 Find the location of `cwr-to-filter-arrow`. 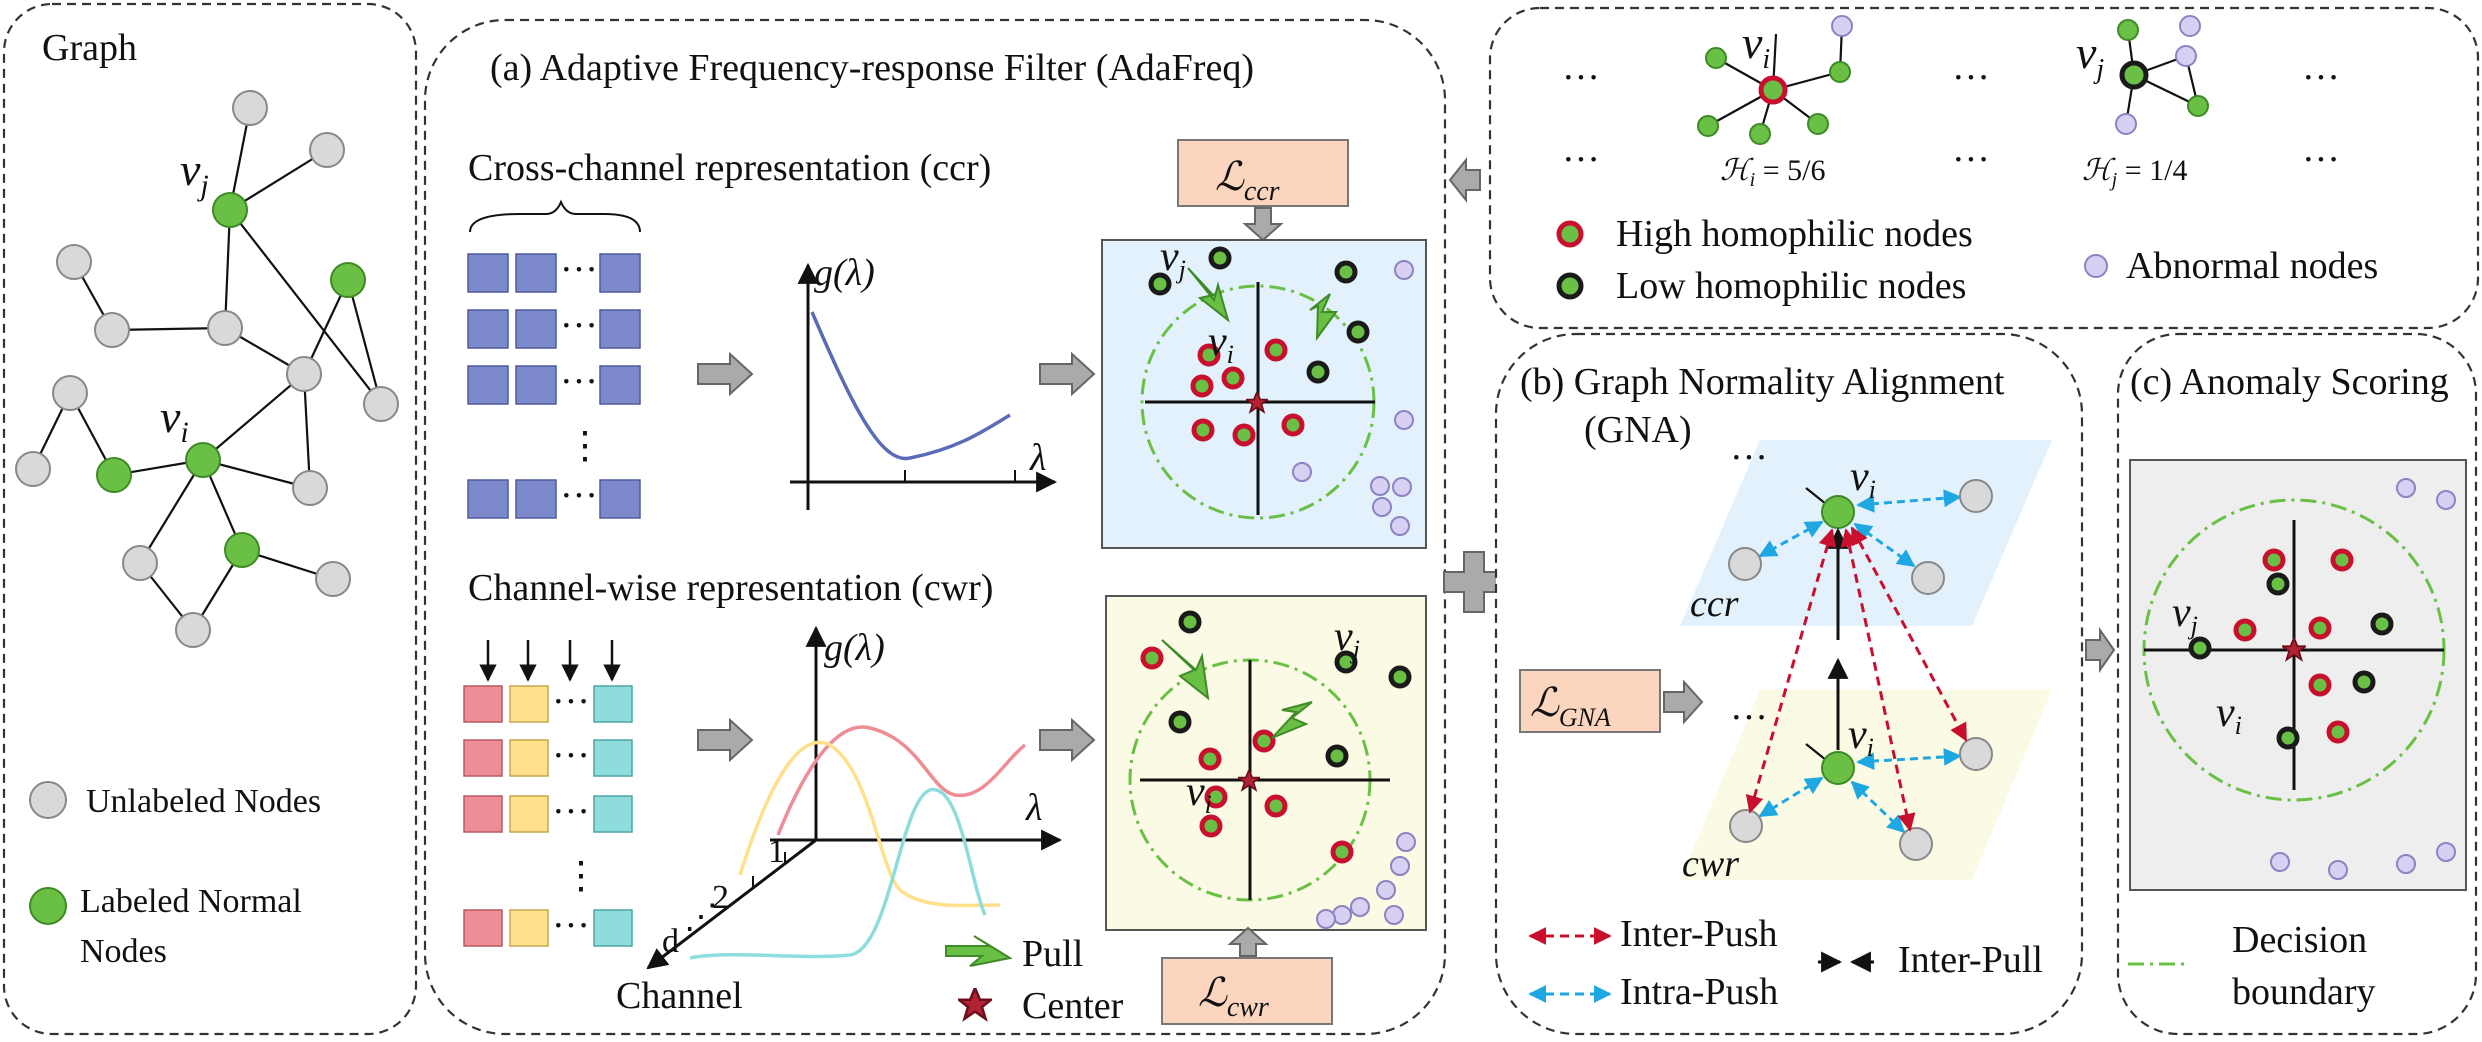

cwr-to-filter-arrow is located at coordinates (725, 740).